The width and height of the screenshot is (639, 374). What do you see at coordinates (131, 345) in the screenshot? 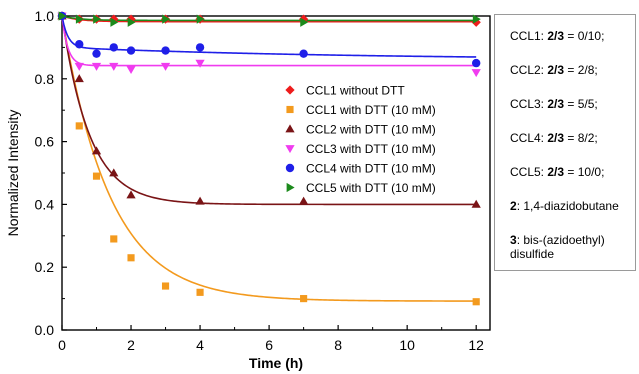
I see `x-tick-label: 2` at bounding box center [131, 345].